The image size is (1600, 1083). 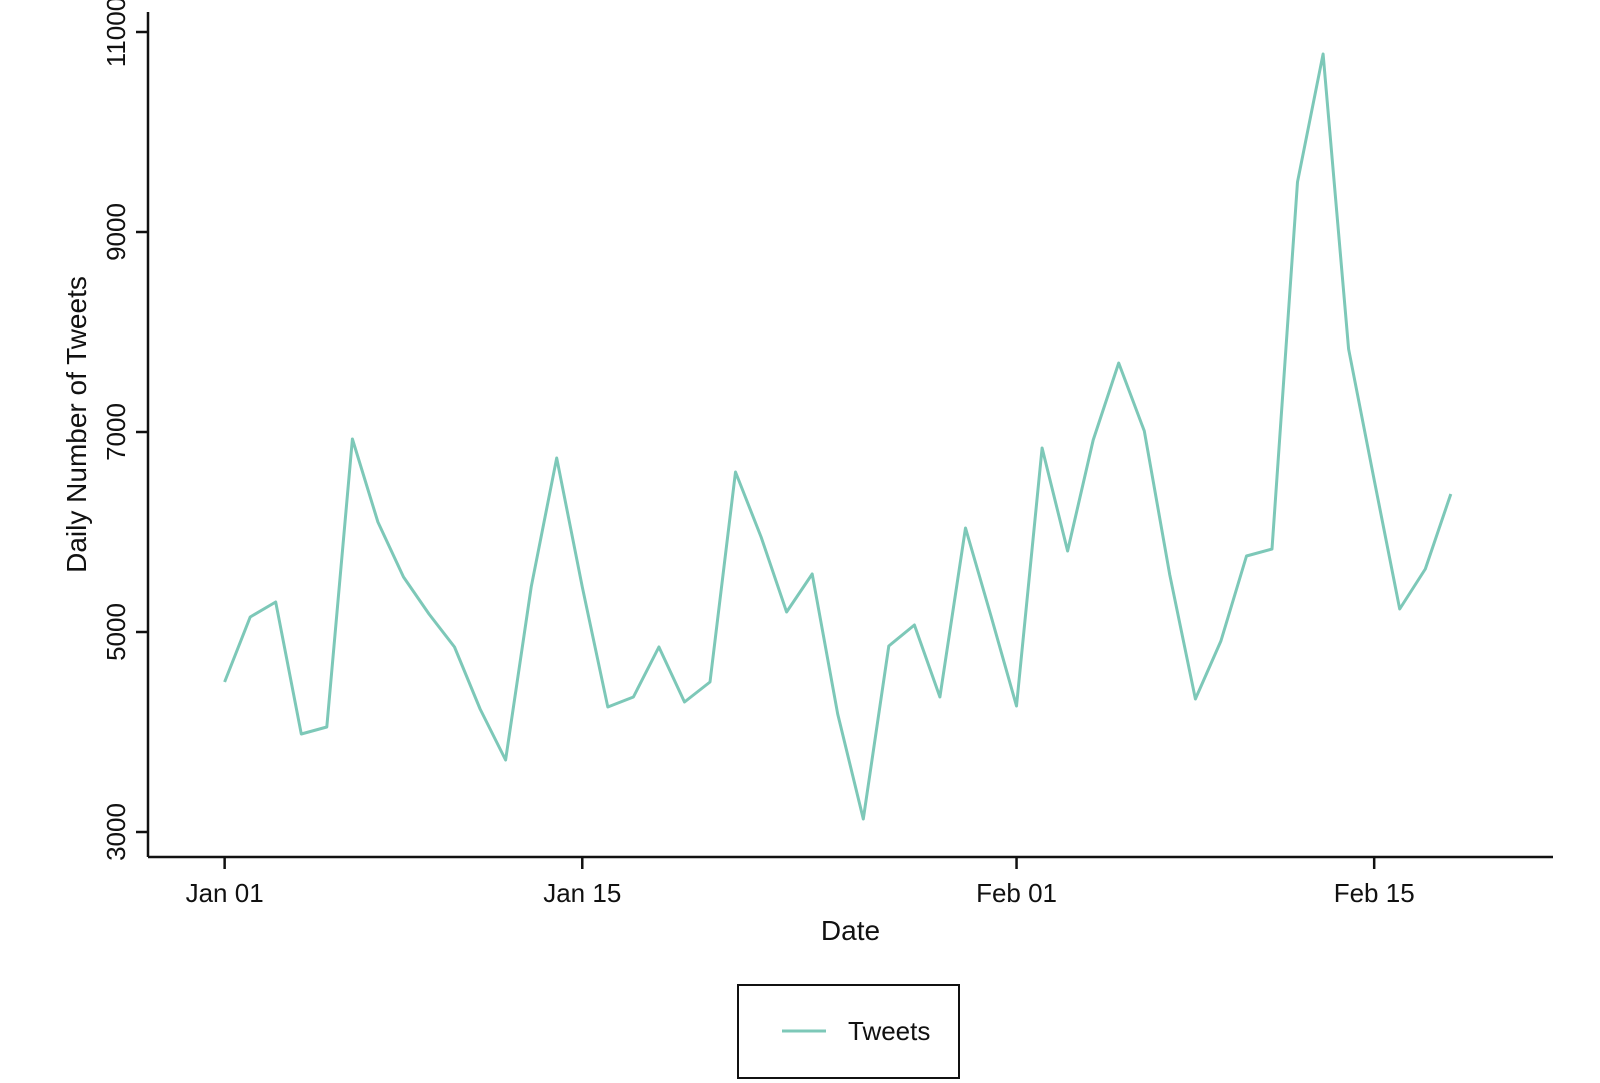 What do you see at coordinates (76, 424) in the screenshot?
I see `y-axis-title: Daily Number of Tweets` at bounding box center [76, 424].